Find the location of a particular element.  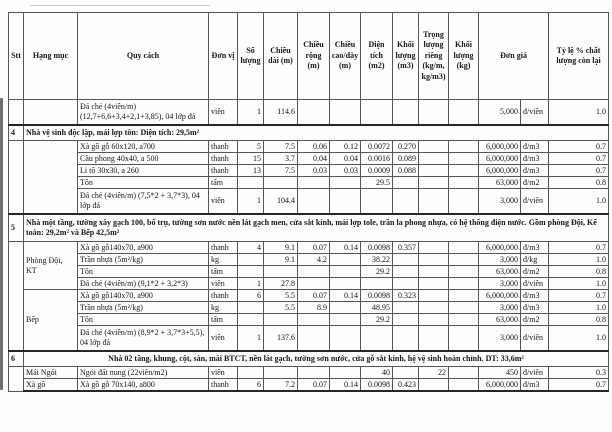

header-chieu-rong: Chiều rộng (m) is located at coordinates (313, 56).